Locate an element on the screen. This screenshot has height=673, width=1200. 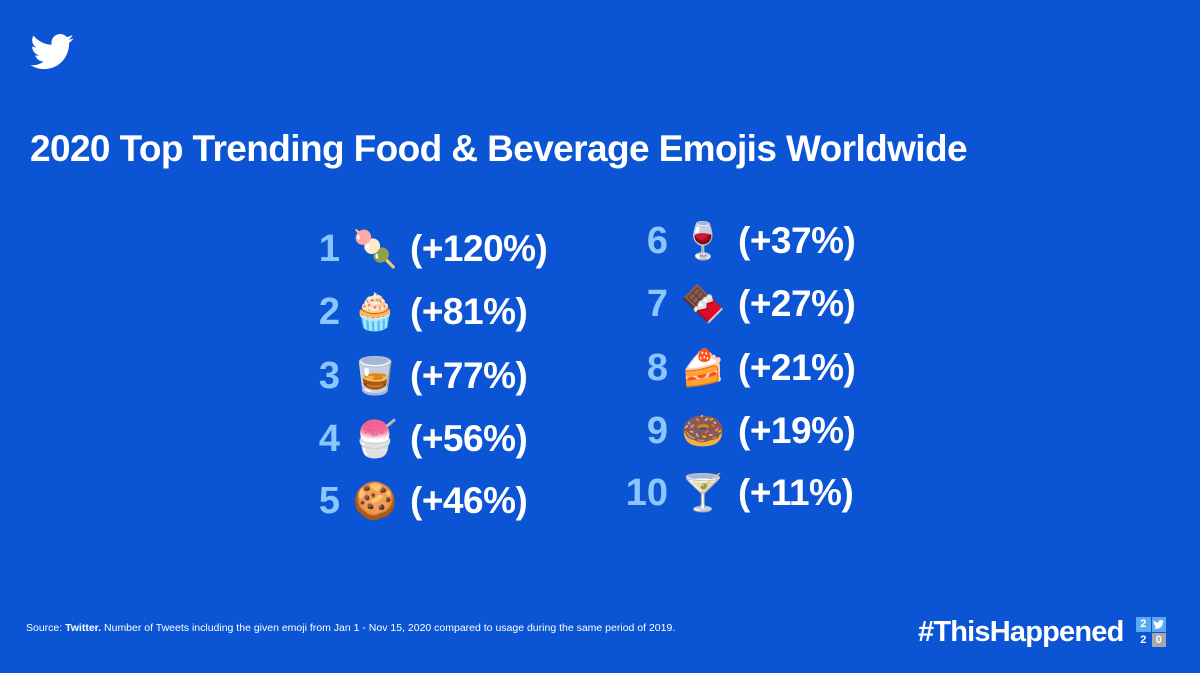
percent-change: (+21%) is located at coordinates (797, 367).